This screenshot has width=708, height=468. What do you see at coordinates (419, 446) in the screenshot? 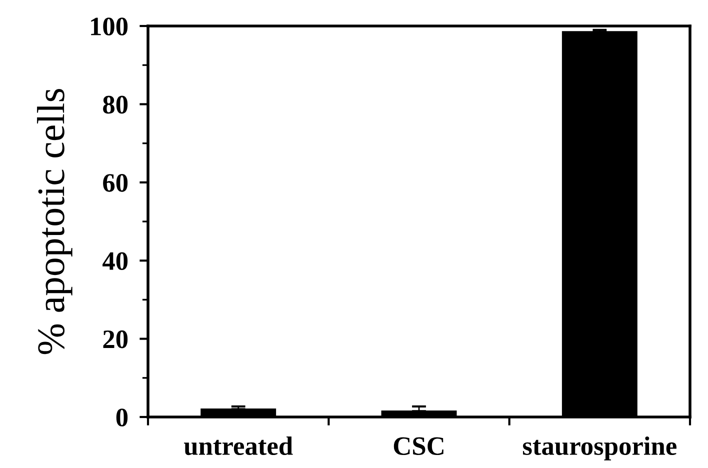
I see `x-tick-label: CSC` at bounding box center [419, 446].